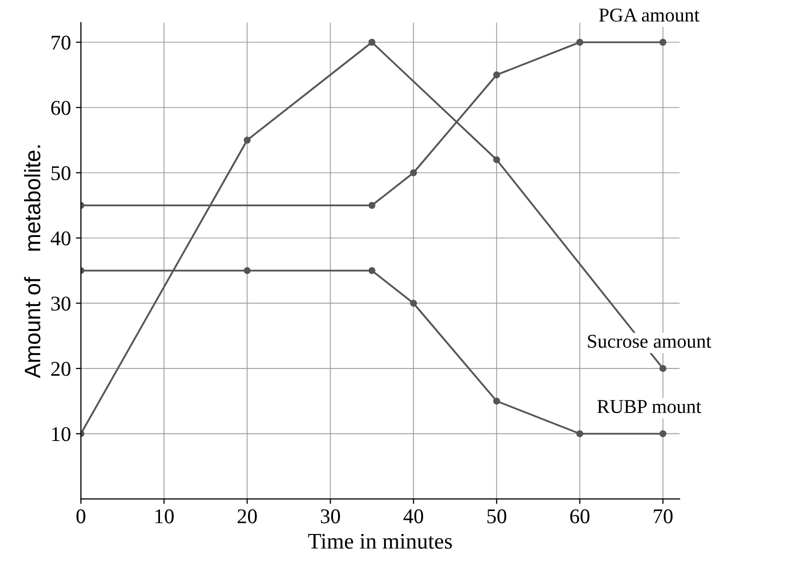 This screenshot has height=567, width=809. What do you see at coordinates (650, 341) in the screenshot?
I see `series-label: Sucrose amount` at bounding box center [650, 341].